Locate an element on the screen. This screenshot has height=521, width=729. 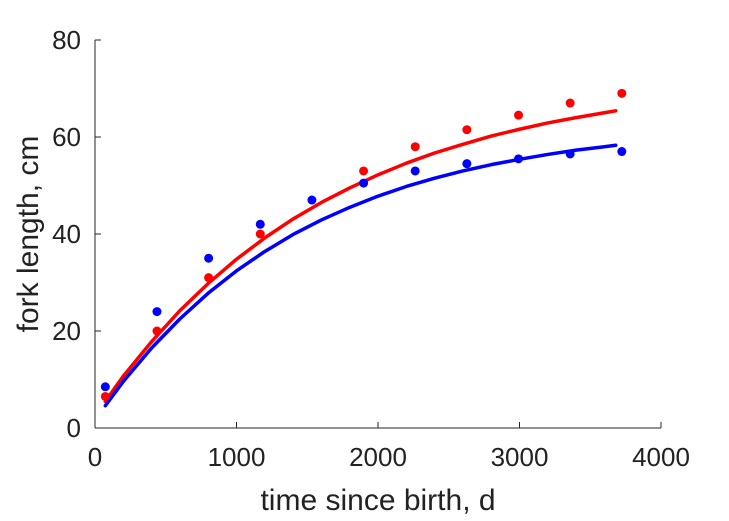
y-axis-label: fork length, cm is located at coordinates (28, 234).